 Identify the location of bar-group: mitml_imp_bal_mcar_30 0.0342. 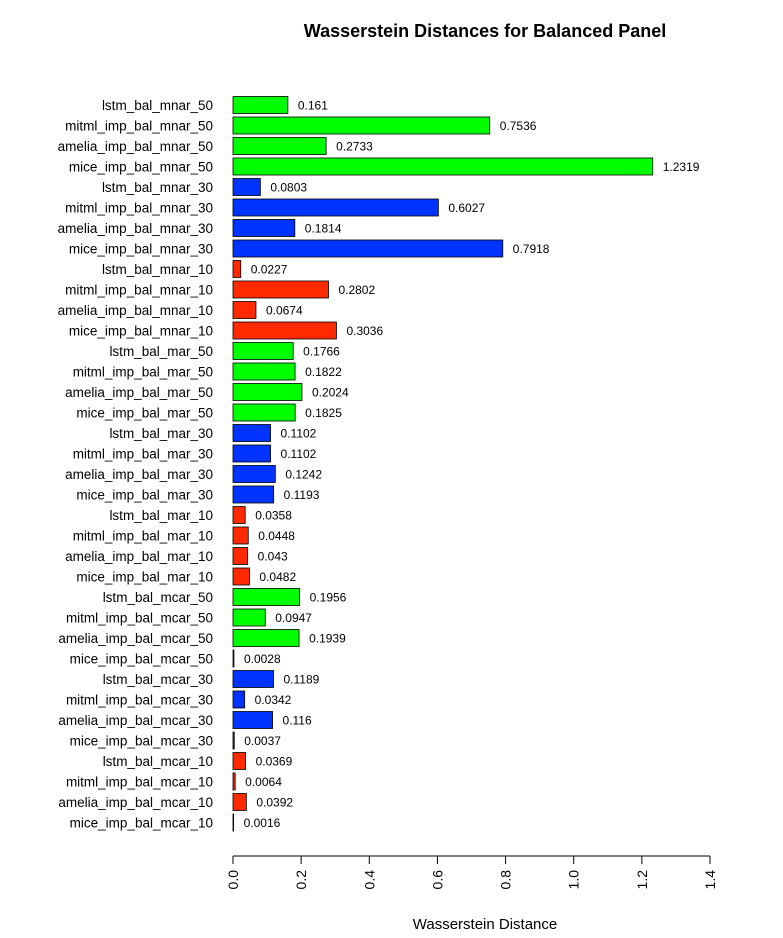
(179, 699).